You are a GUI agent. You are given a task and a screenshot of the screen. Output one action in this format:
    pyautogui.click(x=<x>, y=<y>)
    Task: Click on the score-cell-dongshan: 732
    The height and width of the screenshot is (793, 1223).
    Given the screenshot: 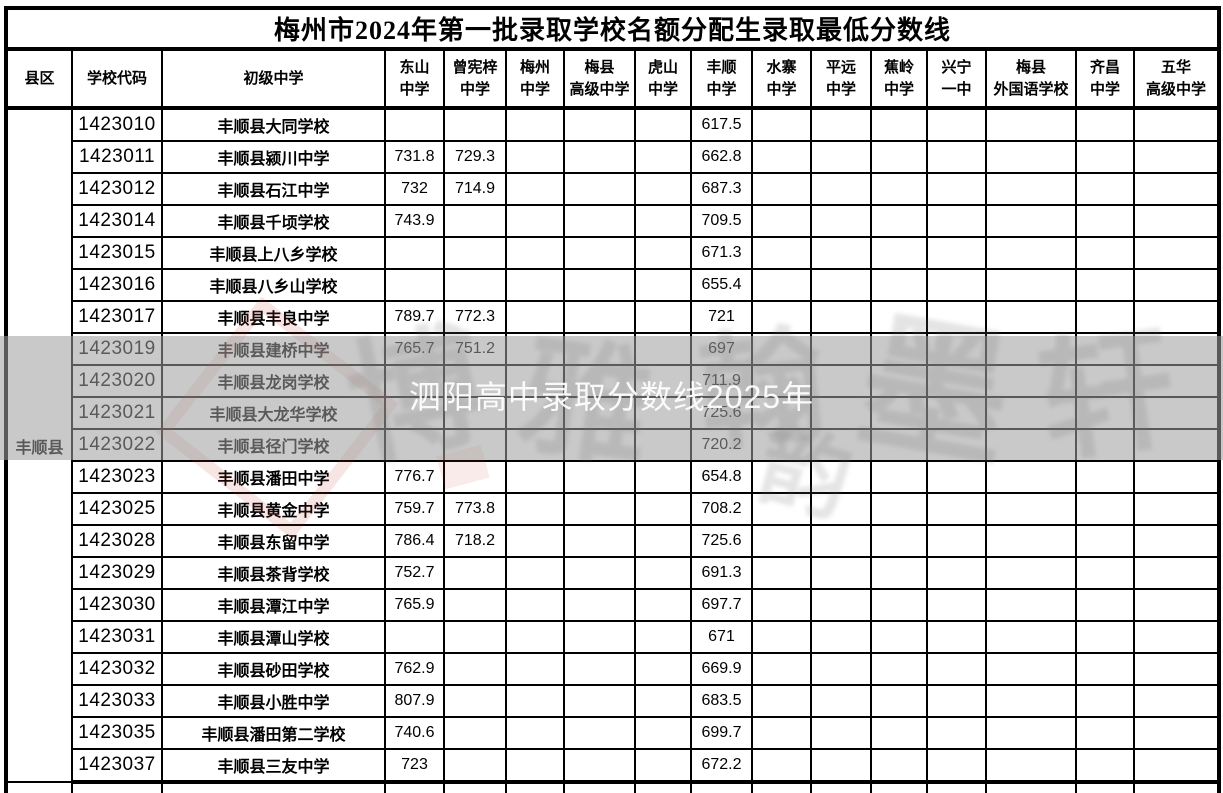 What is the action you would take?
    pyautogui.click(x=414, y=189)
    